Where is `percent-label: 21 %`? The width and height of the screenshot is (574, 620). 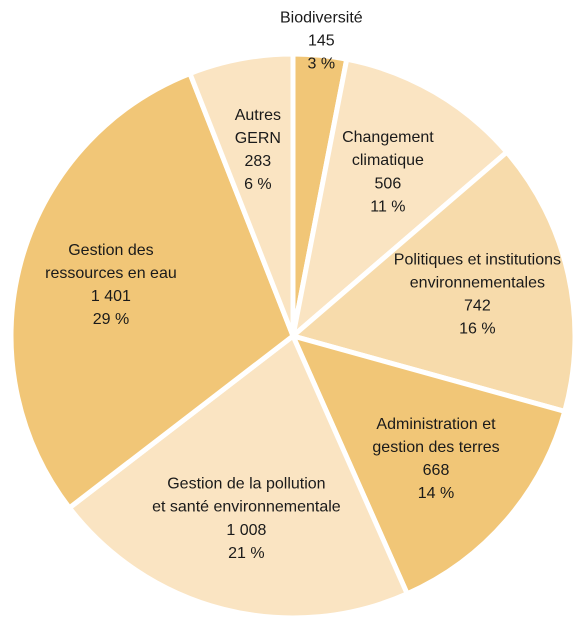 percent-label: 21 % is located at coordinates (246, 553).